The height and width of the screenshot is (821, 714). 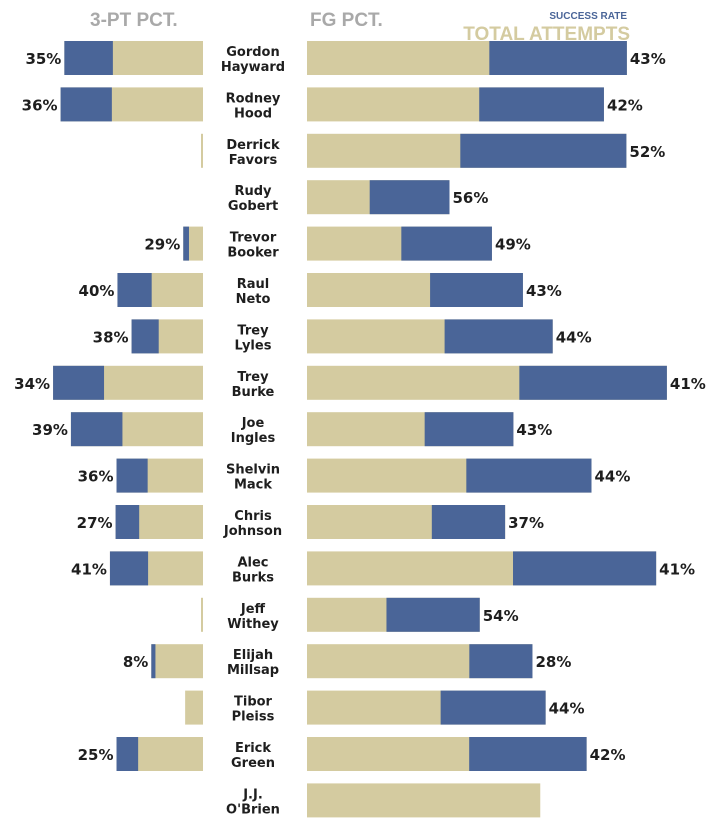 I want to click on player-first-name: Tibor, so click(x=253, y=702).